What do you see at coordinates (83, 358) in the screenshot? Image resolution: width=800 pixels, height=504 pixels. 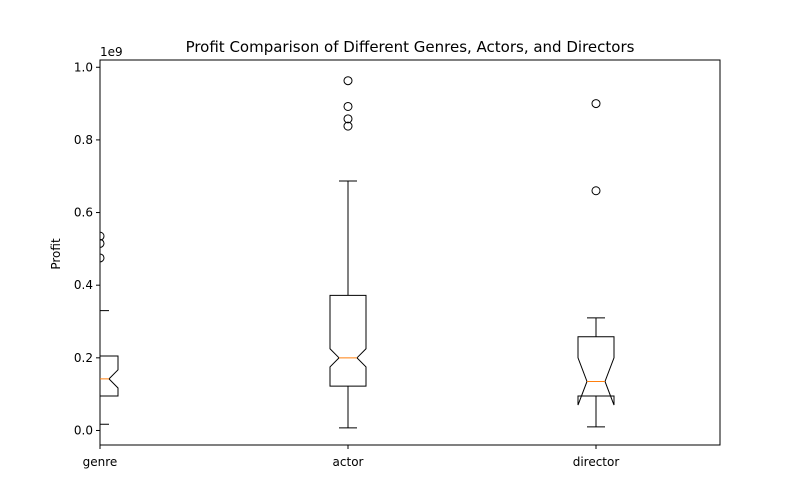 I see `y-tick-label: 0.2` at bounding box center [83, 358].